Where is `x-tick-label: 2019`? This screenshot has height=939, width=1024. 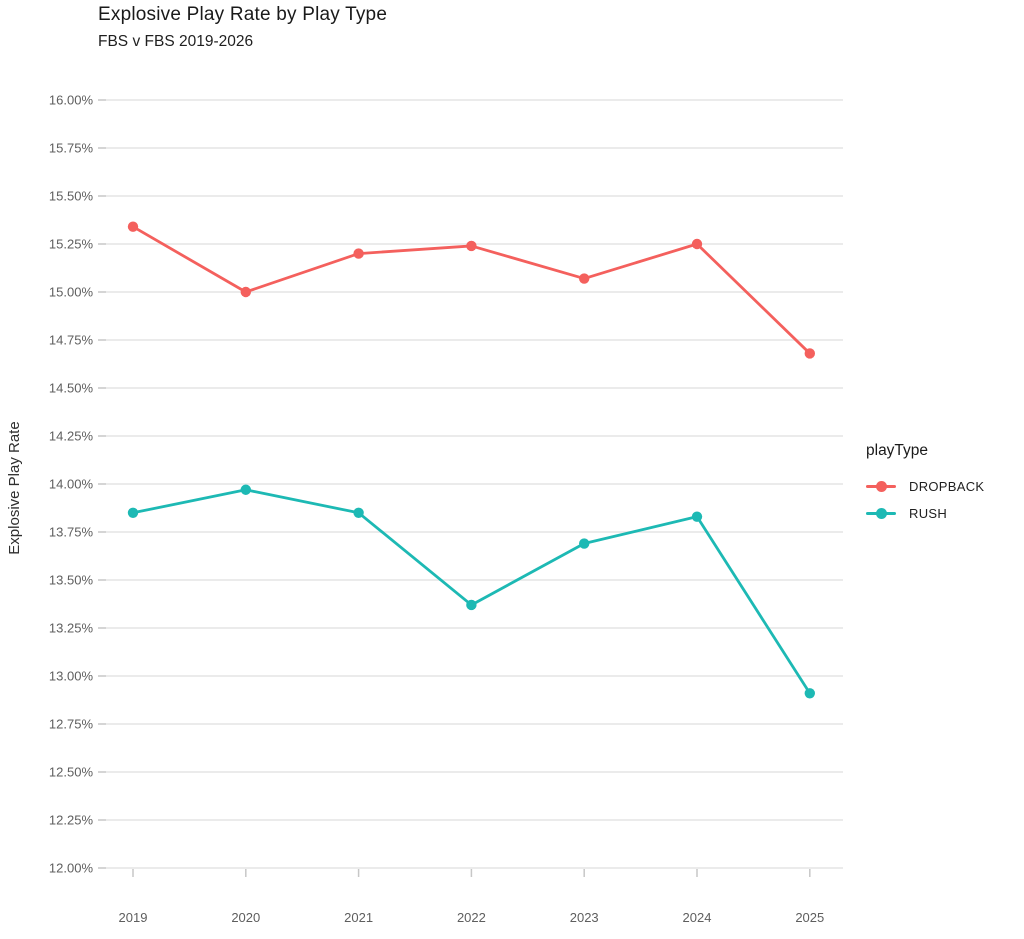
x-tick-label: 2019 is located at coordinates (133, 917).